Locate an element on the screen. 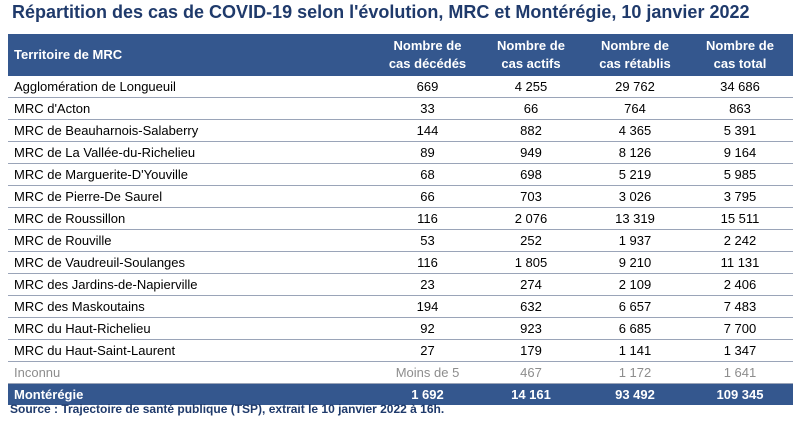  table-row: MRC d'Acton 33 66 764 863 is located at coordinates (400, 108).